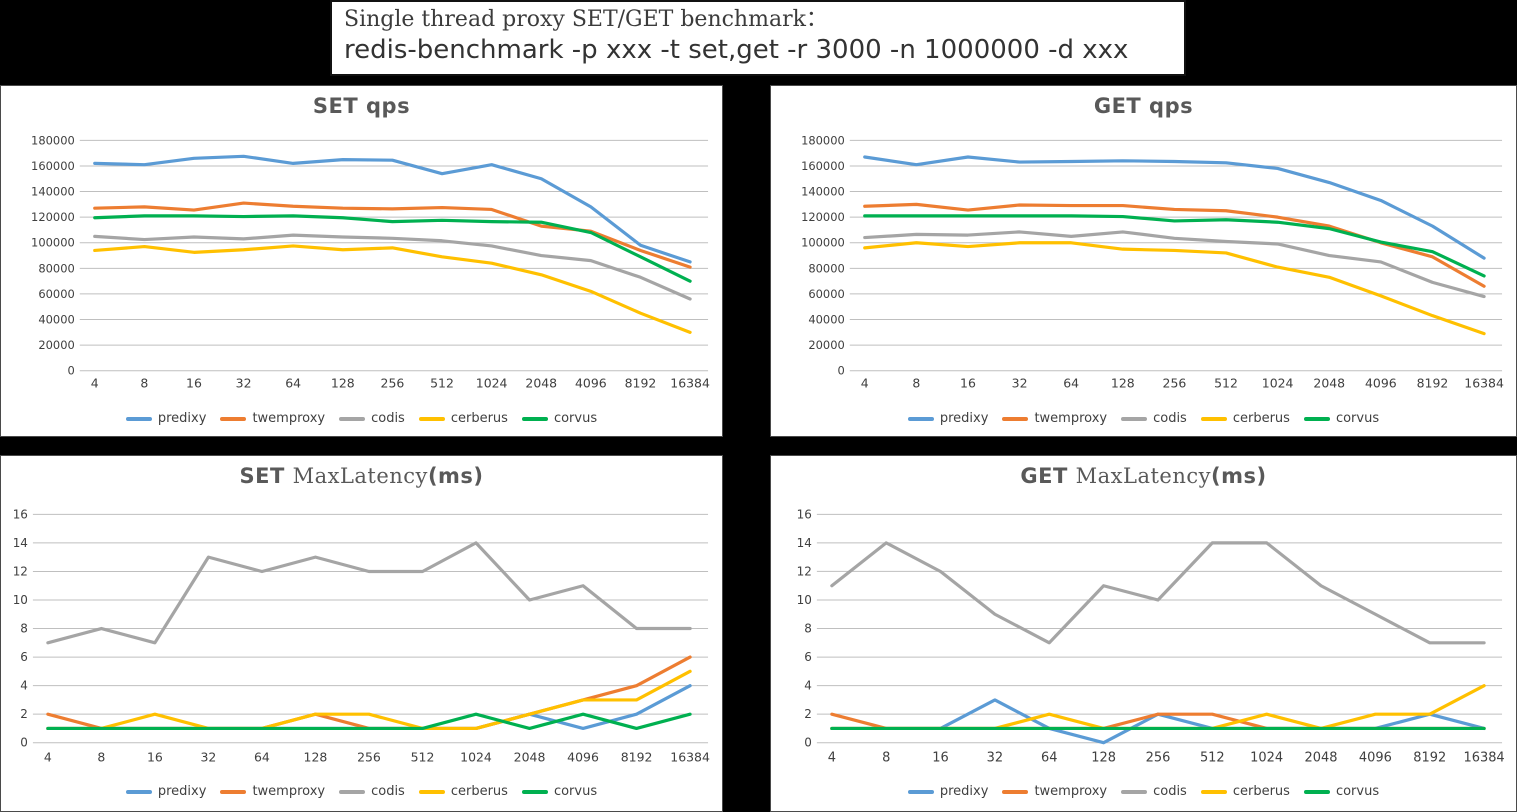 This screenshot has width=1517, height=812. What do you see at coordinates (20, 514) in the screenshot?
I see `y-axis-label: 16` at bounding box center [20, 514].